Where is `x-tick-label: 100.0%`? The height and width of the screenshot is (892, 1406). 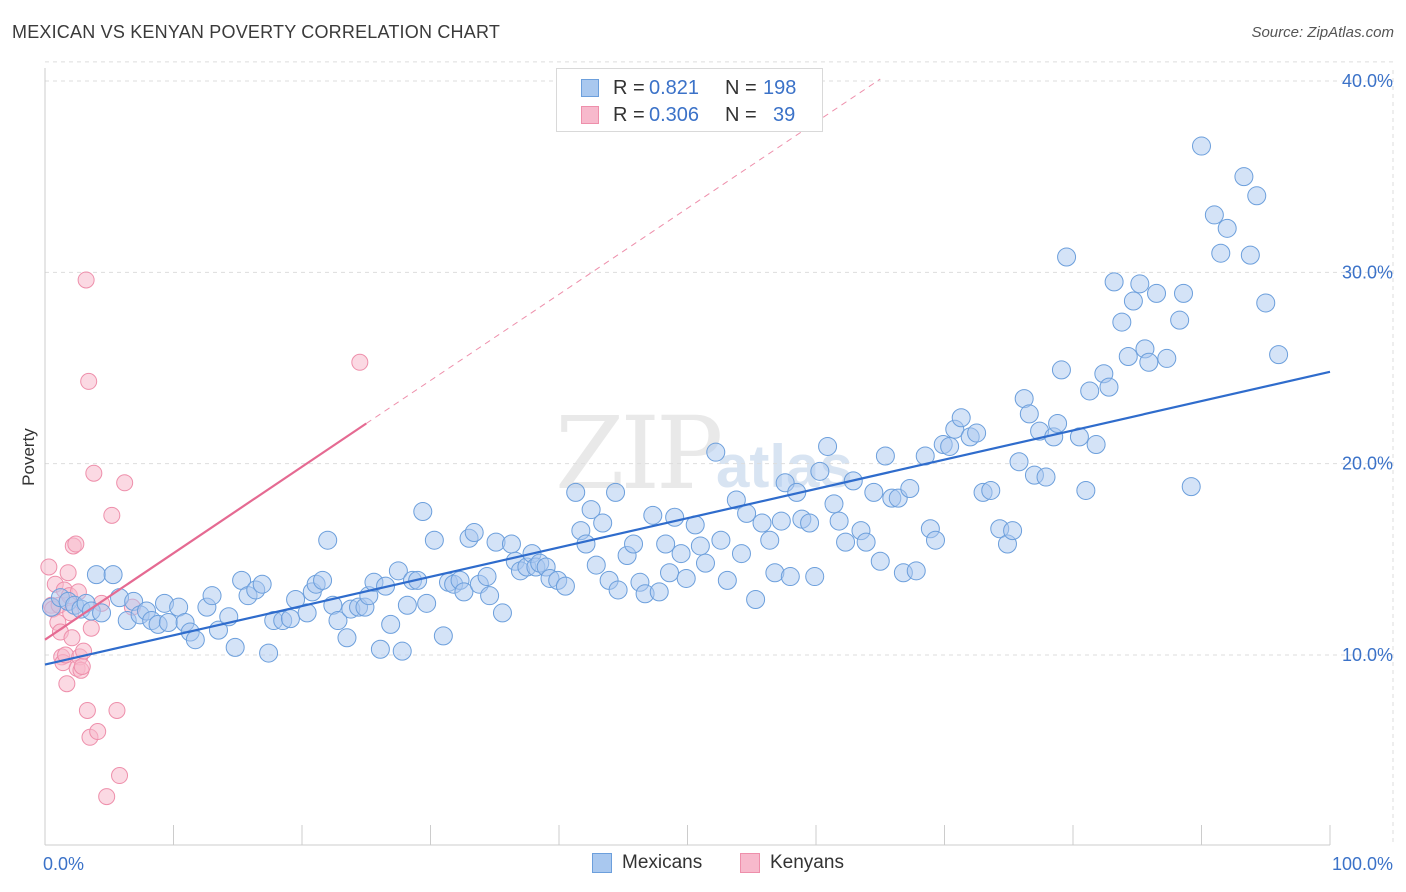
x-tick-label: 100.0% is located at coordinates (1362, 864).